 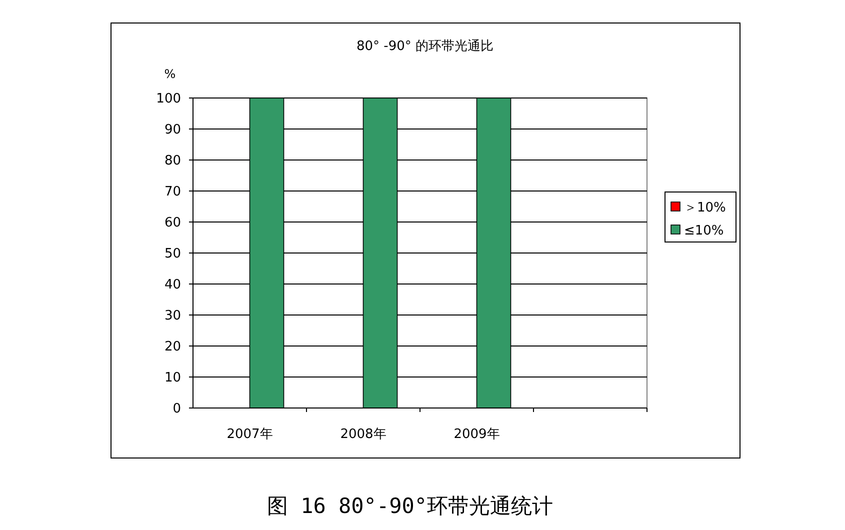 What do you see at coordinates (172, 161) in the screenshot?
I see `y-tick-label: 80` at bounding box center [172, 161].